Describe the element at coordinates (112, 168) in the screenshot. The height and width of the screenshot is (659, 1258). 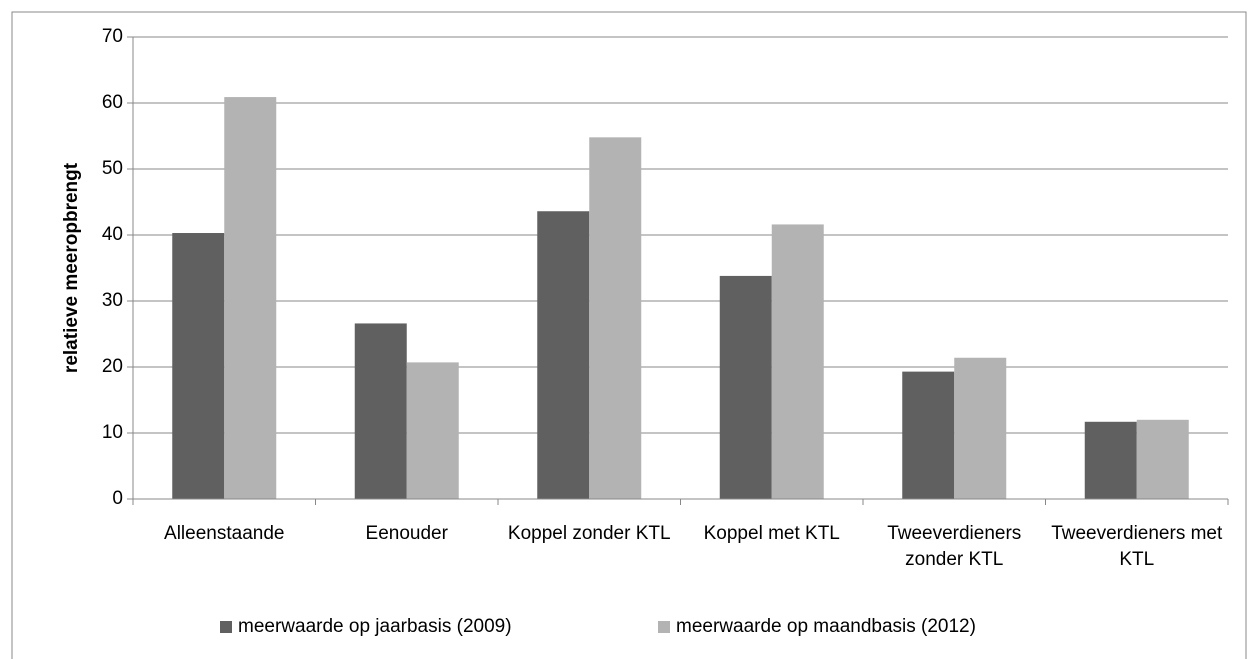
I see `y-tick-label: 50` at that location.